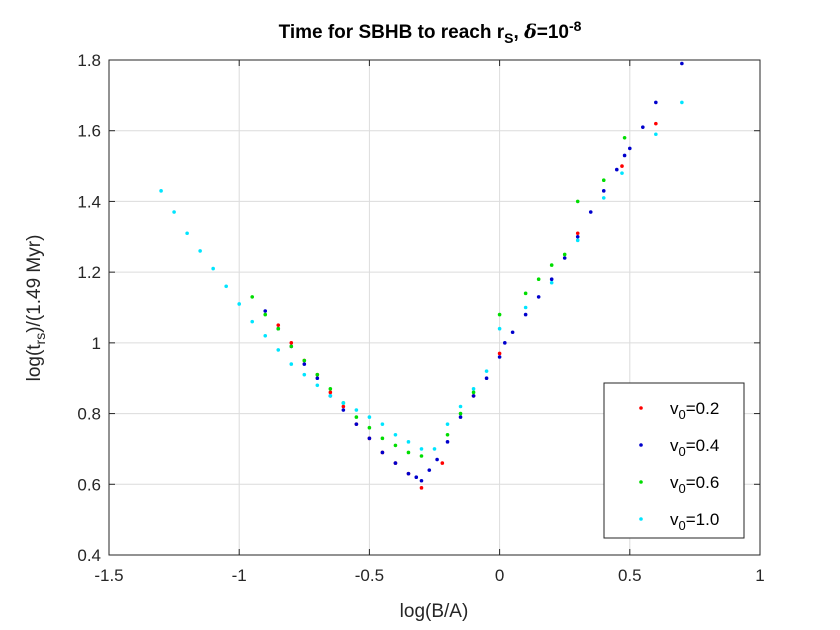 This screenshot has height=630, width=840. I want to click on x-tick-label: 0.5, so click(630, 575).